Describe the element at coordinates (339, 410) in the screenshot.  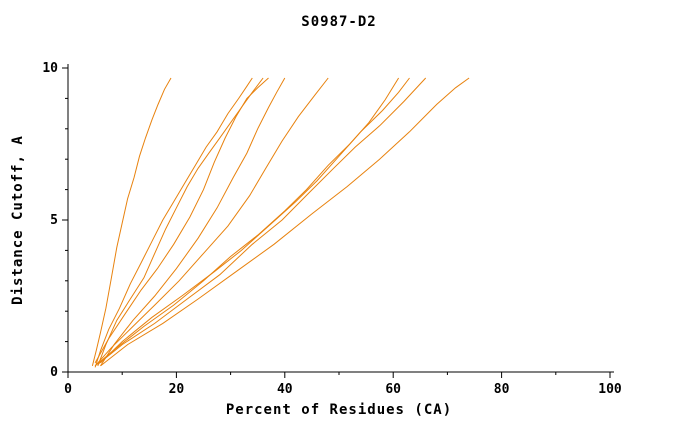
I see `x-axis-label: Percent of Residues (CA)` at that location.